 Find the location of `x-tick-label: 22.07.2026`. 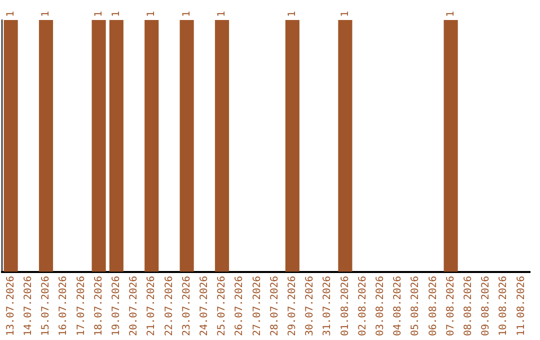

x-tick-label: 22.07.2026 is located at coordinates (169, 306).